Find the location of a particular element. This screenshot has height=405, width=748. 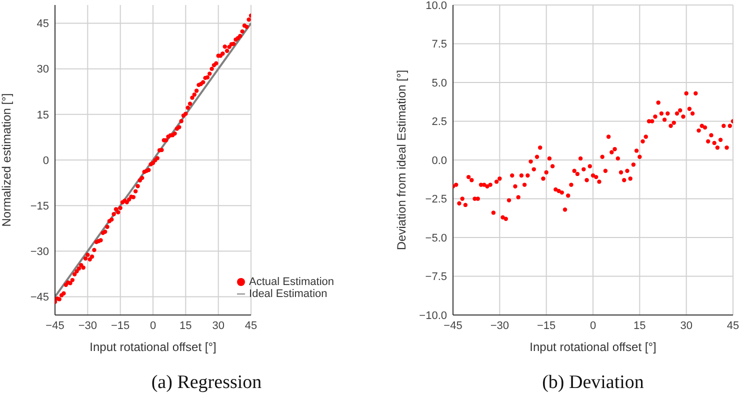

y-tick-label: −30 is located at coordinates (39, 252).